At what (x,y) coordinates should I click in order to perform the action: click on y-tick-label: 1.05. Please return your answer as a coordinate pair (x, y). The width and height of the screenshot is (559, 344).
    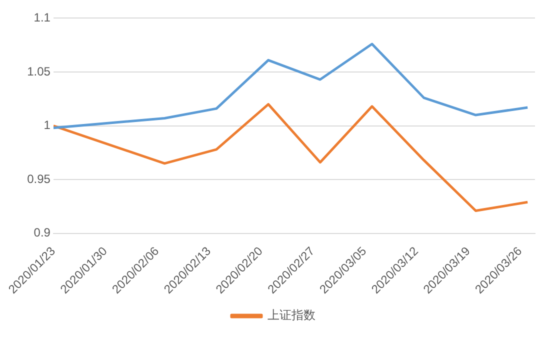
    Looking at the image, I should click on (39, 71).